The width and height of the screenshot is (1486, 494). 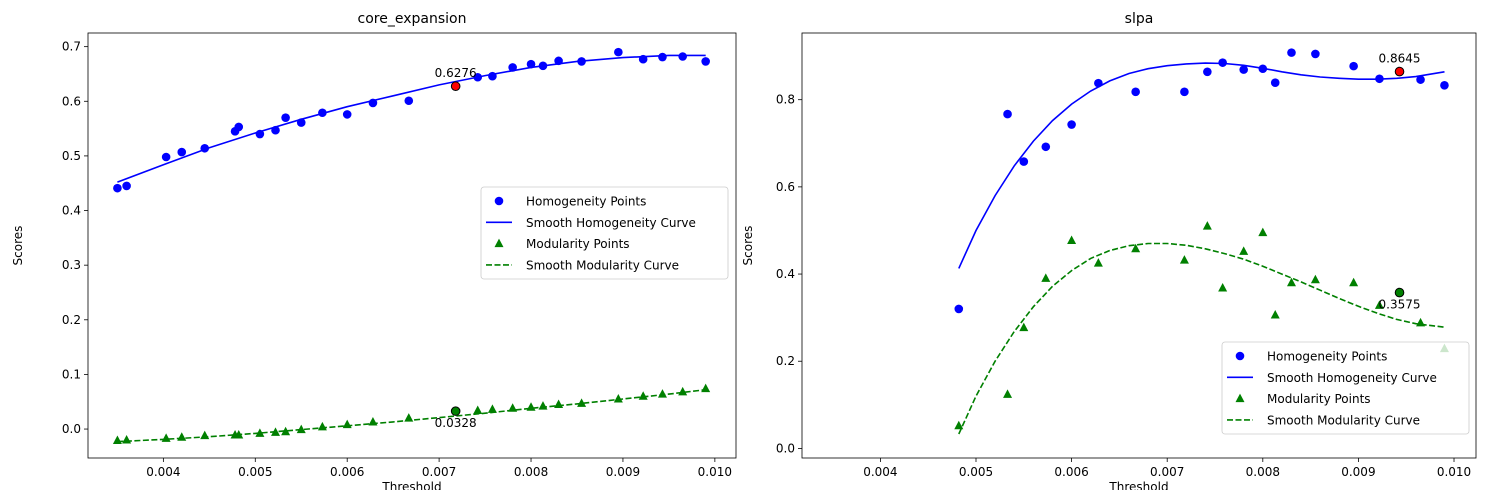 I want to click on y-tick-label: 0.4, so click(x=785, y=274).